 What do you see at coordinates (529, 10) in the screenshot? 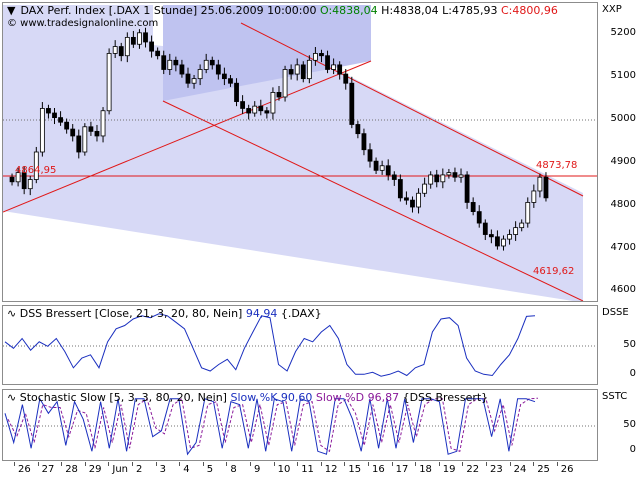
I see `close-value: C:4800,96` at bounding box center [529, 10].